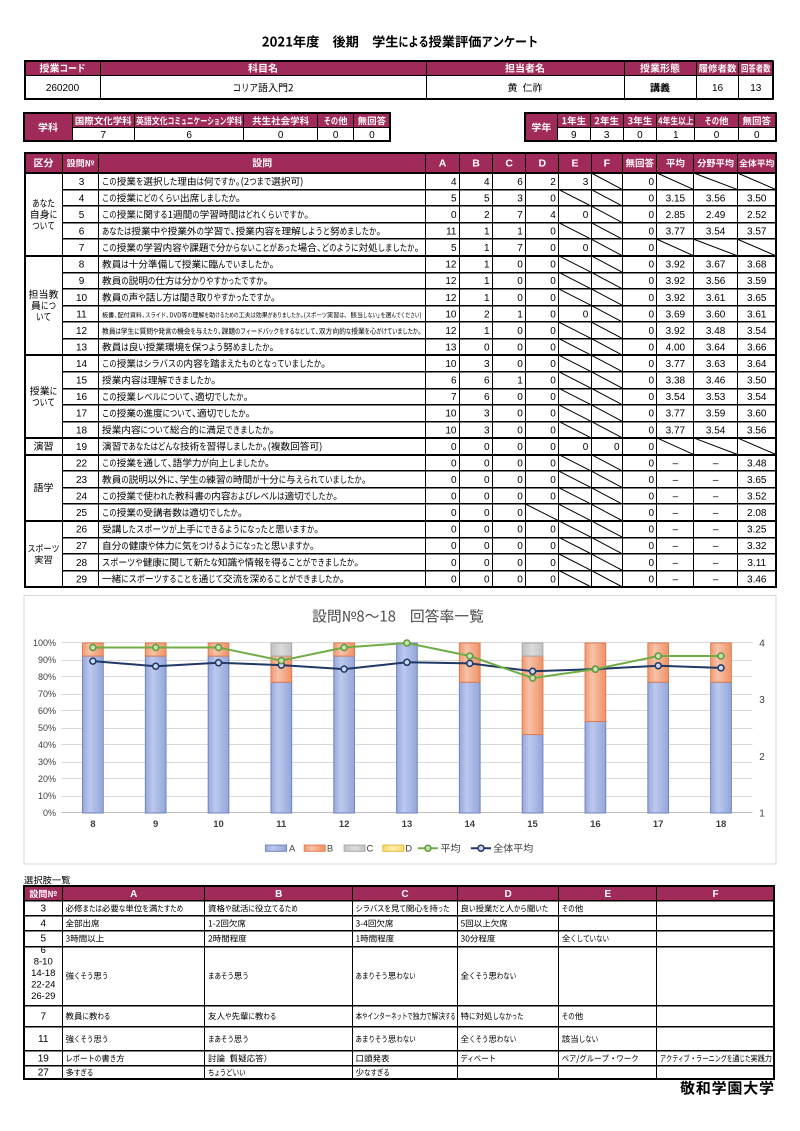 This screenshot has width=800, height=1131. What do you see at coordinates (47, 779) in the screenshot?
I see `svg-text: 20%` at bounding box center [47, 779].